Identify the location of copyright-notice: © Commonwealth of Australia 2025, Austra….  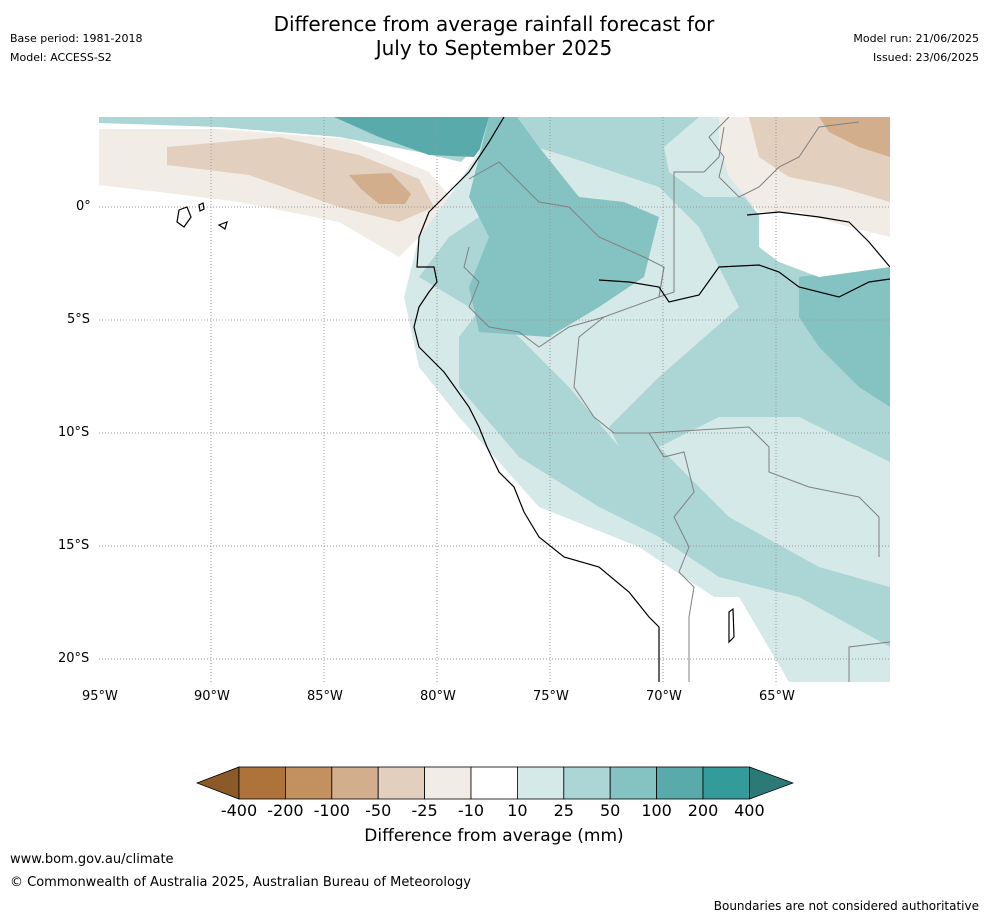
(240, 882).